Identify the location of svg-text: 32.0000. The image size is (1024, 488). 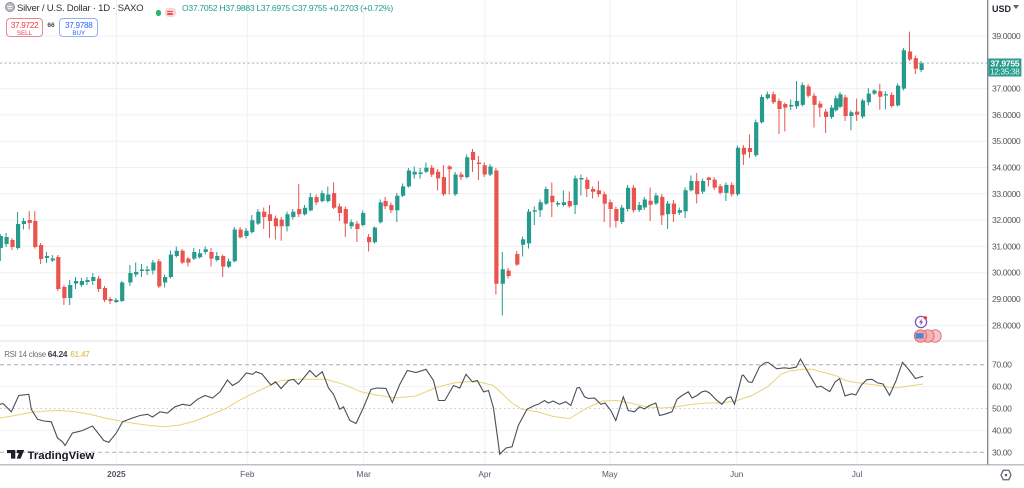
(1006, 220).